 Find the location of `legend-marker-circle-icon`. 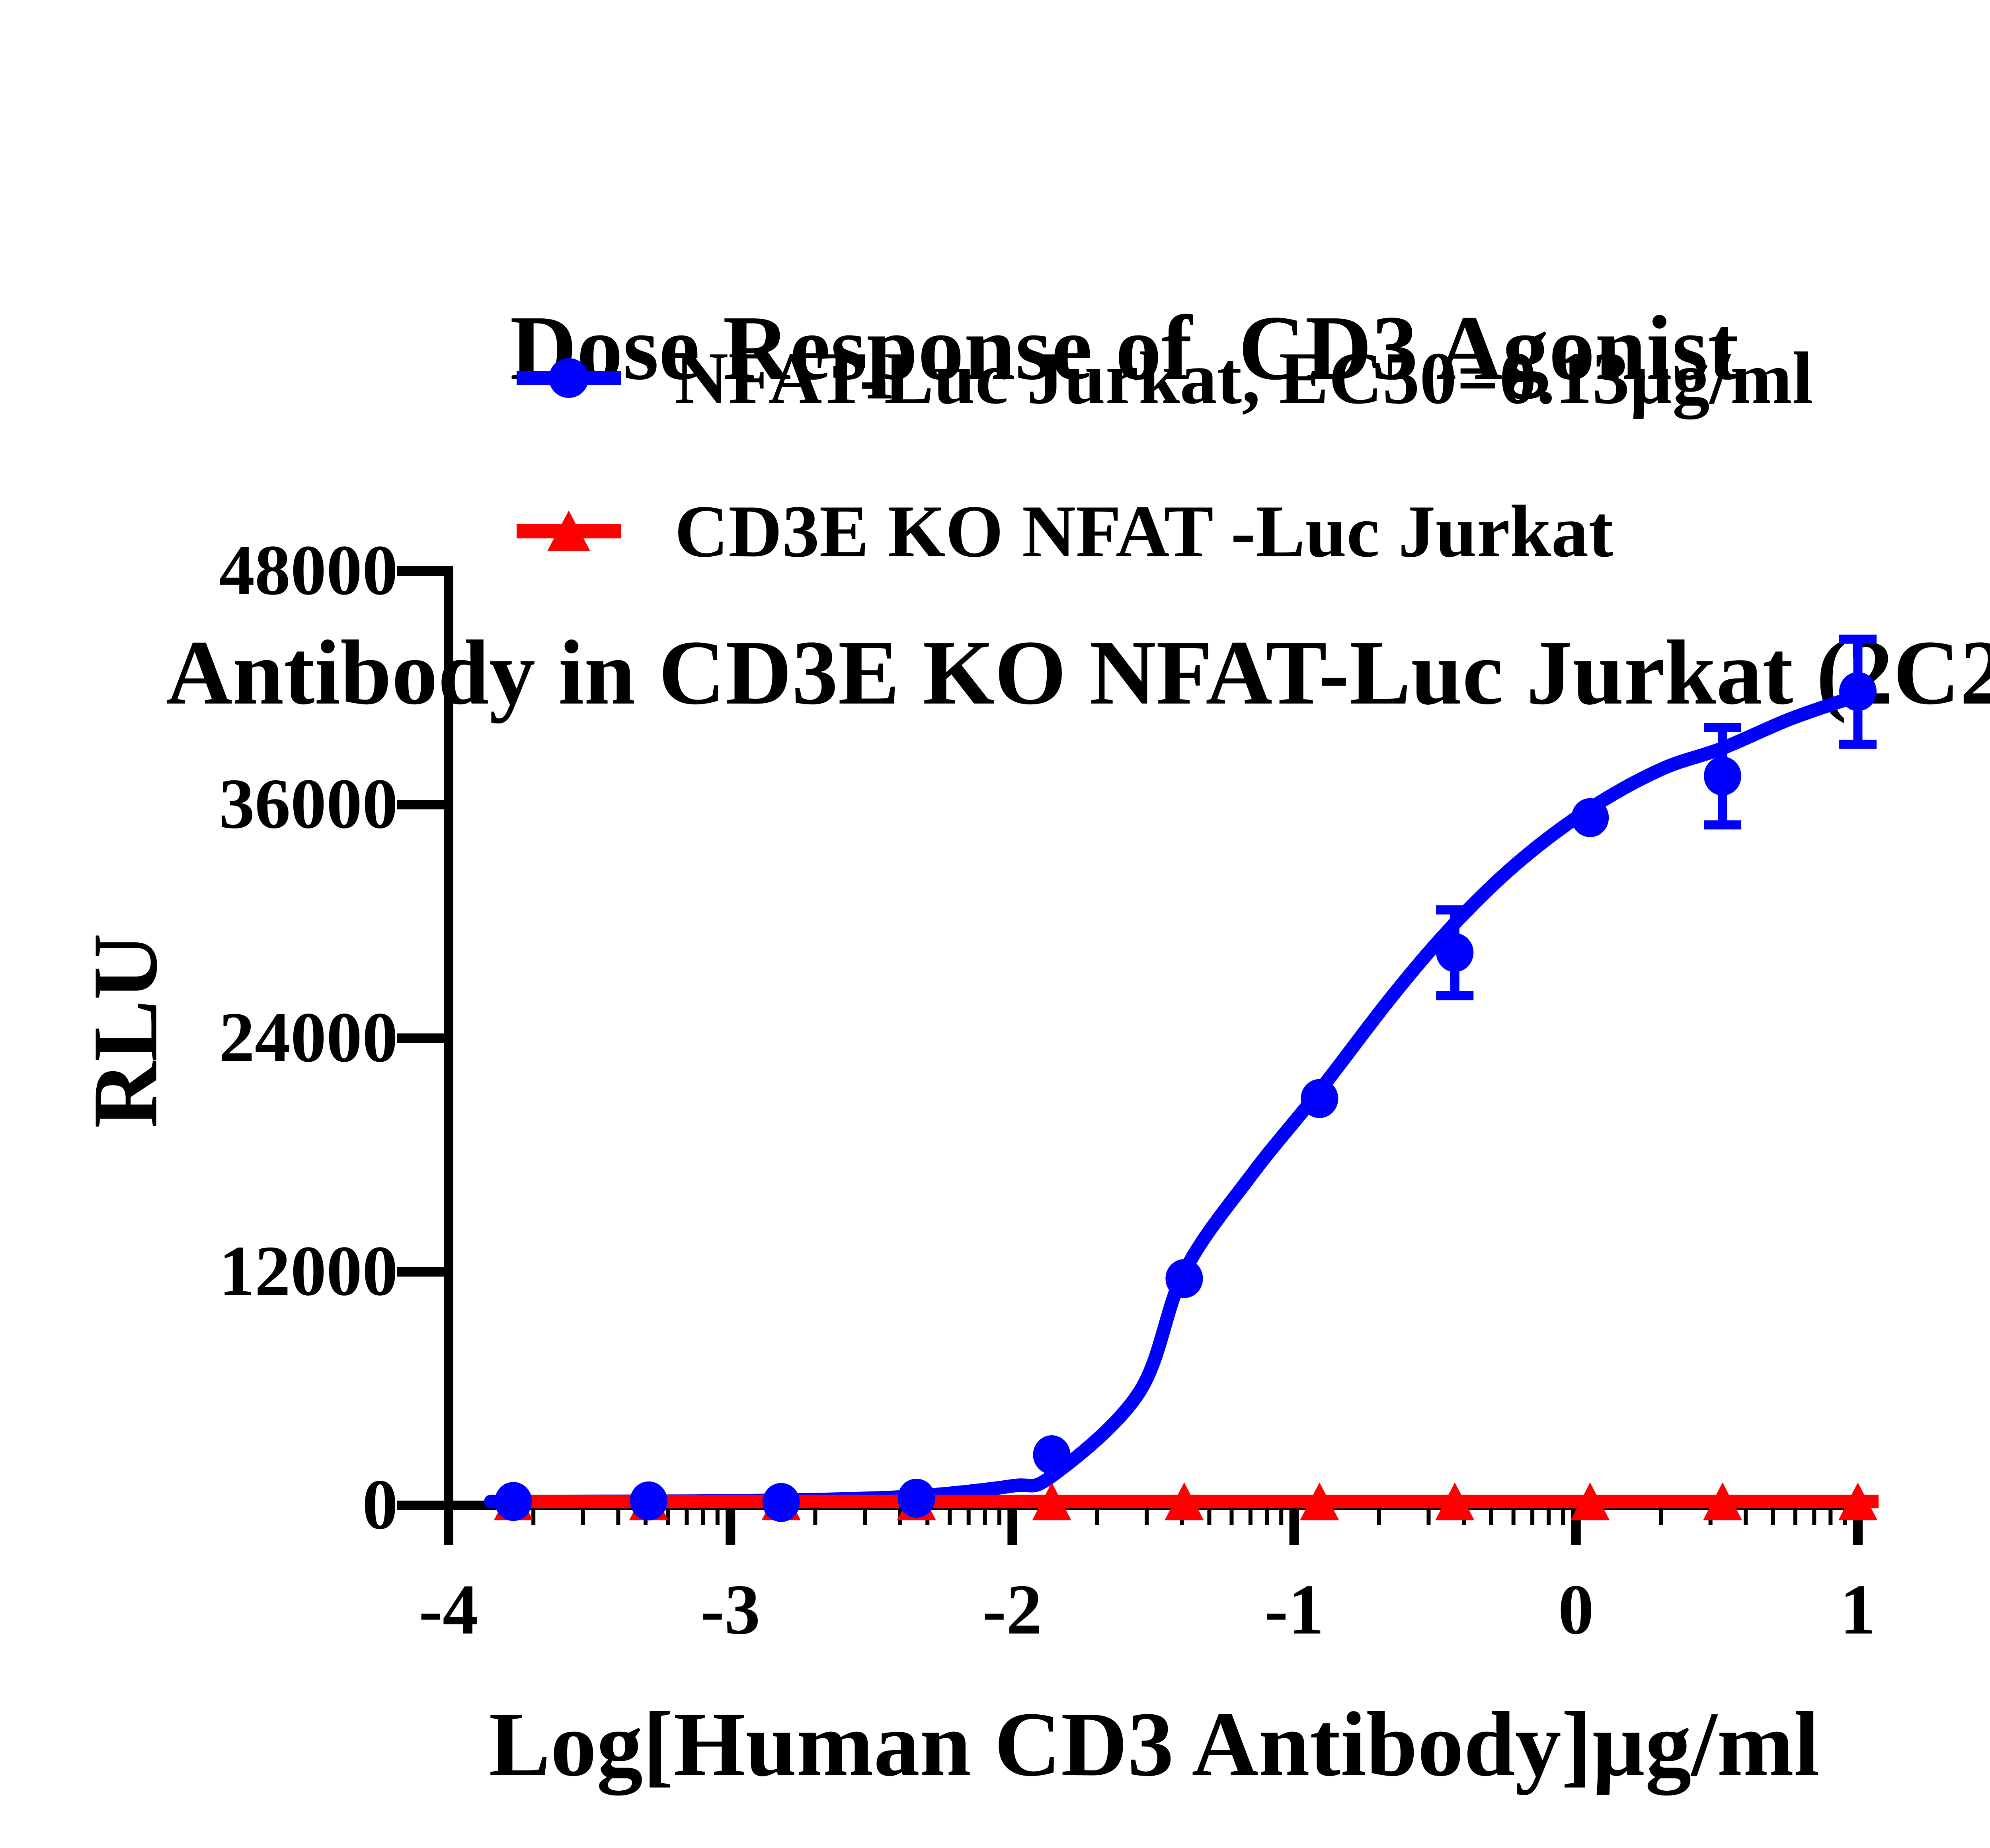

legend-marker-circle-icon is located at coordinates (569, 378).